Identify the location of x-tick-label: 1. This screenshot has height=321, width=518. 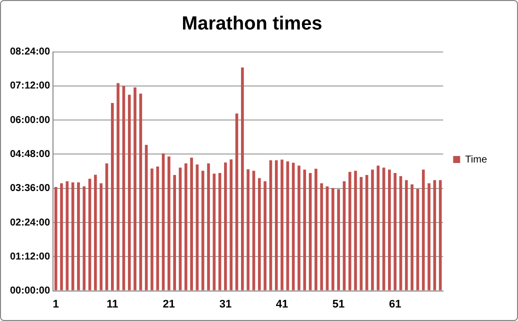
(55, 304).